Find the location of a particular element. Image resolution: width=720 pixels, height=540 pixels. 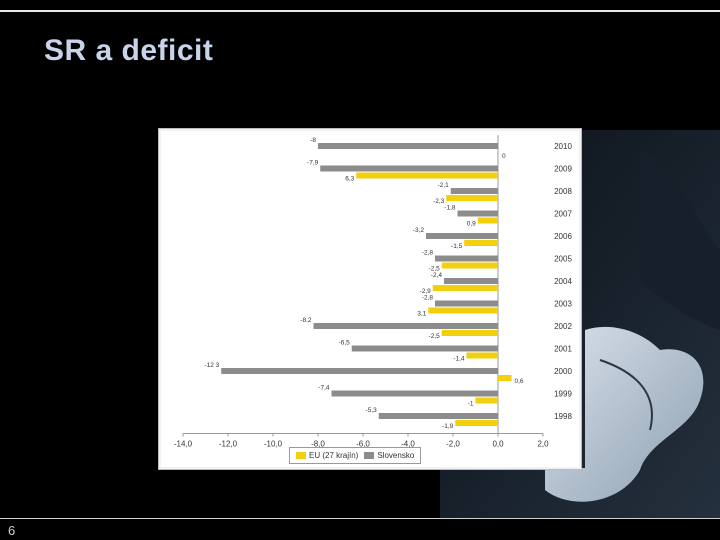

x-tick-label: -12,0 is located at coordinates (228, 444).